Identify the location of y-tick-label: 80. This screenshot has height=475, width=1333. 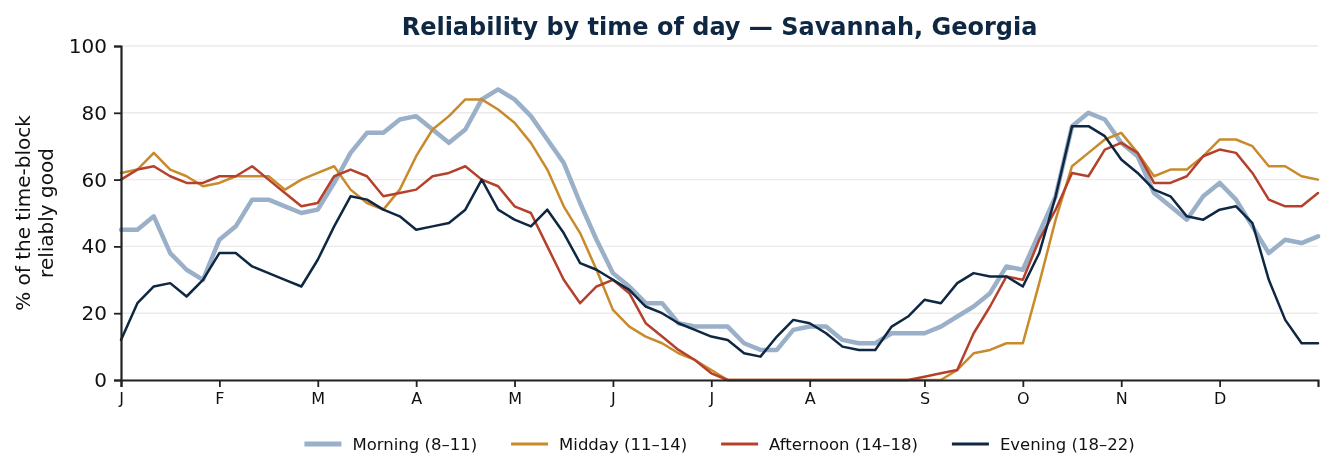
(94, 112).